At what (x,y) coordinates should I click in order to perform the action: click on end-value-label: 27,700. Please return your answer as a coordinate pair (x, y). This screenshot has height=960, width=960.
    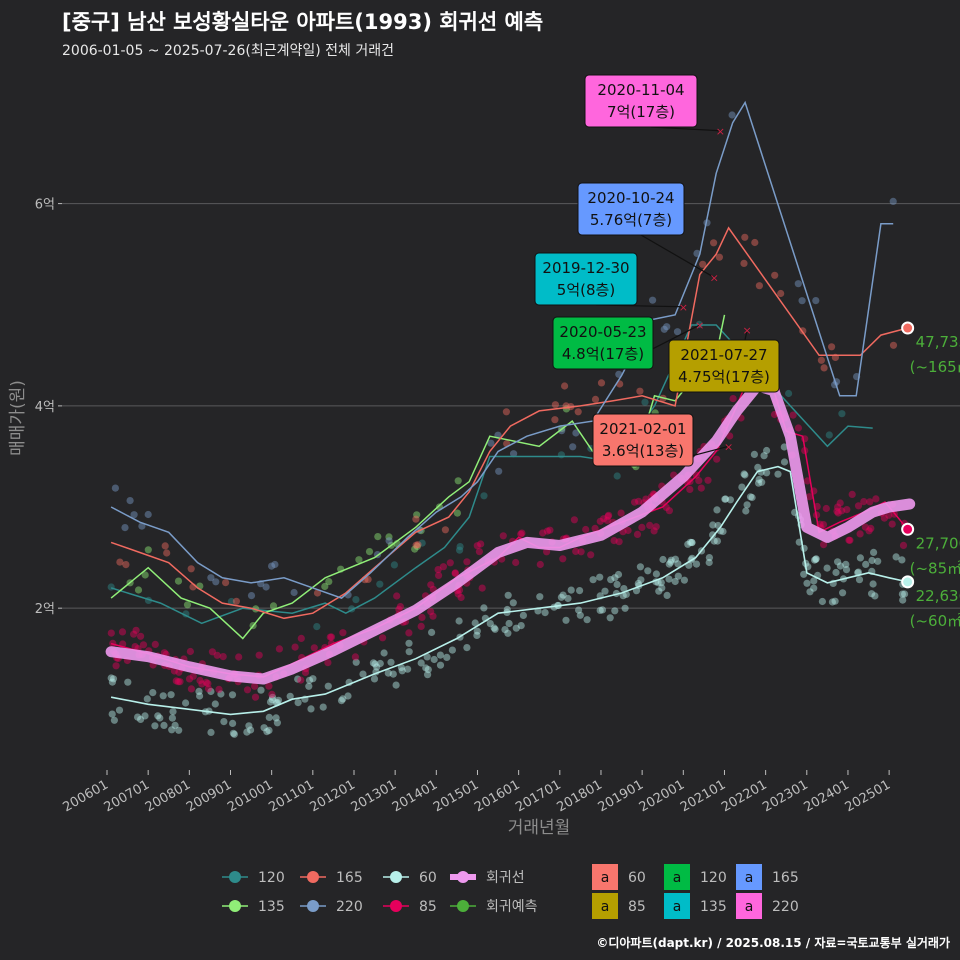
    Looking at the image, I should click on (938, 543).